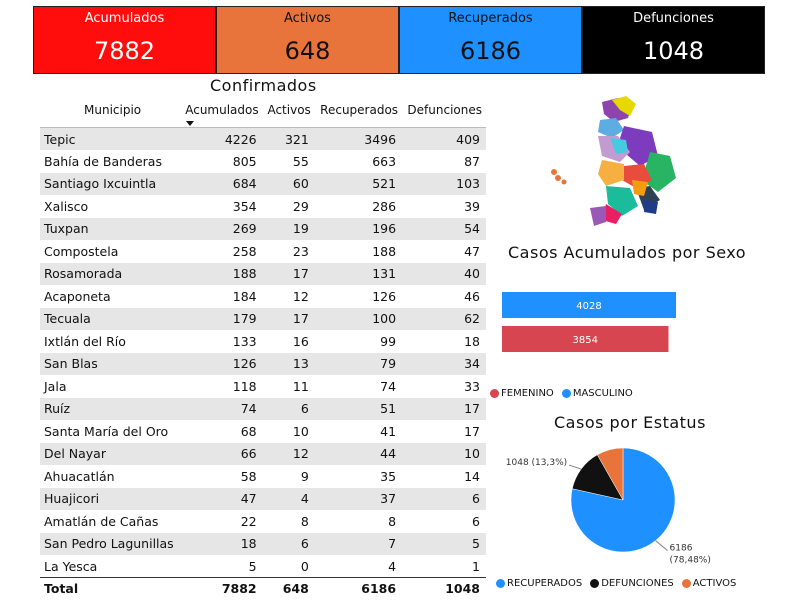  Describe the element at coordinates (610, 474) in the screenshot. I see `pie-slice-activos` at that location.